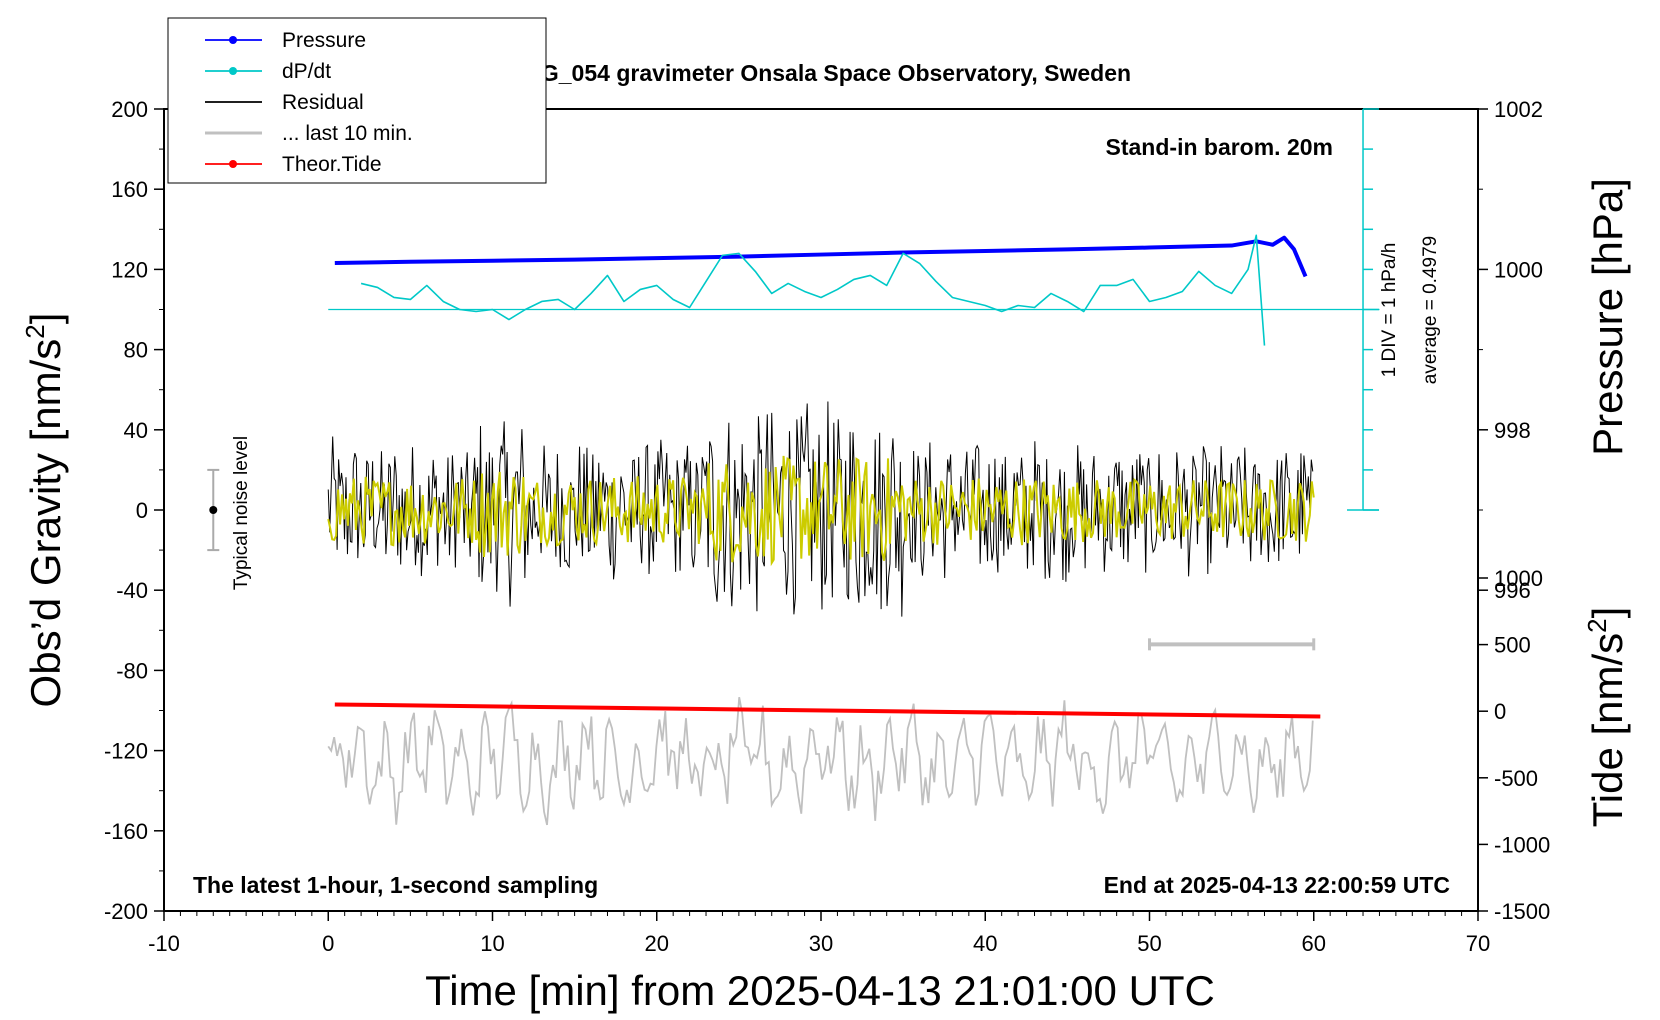  What do you see at coordinates (129, 269) in the screenshot?
I see `y-tick-label: 120` at bounding box center [129, 269].